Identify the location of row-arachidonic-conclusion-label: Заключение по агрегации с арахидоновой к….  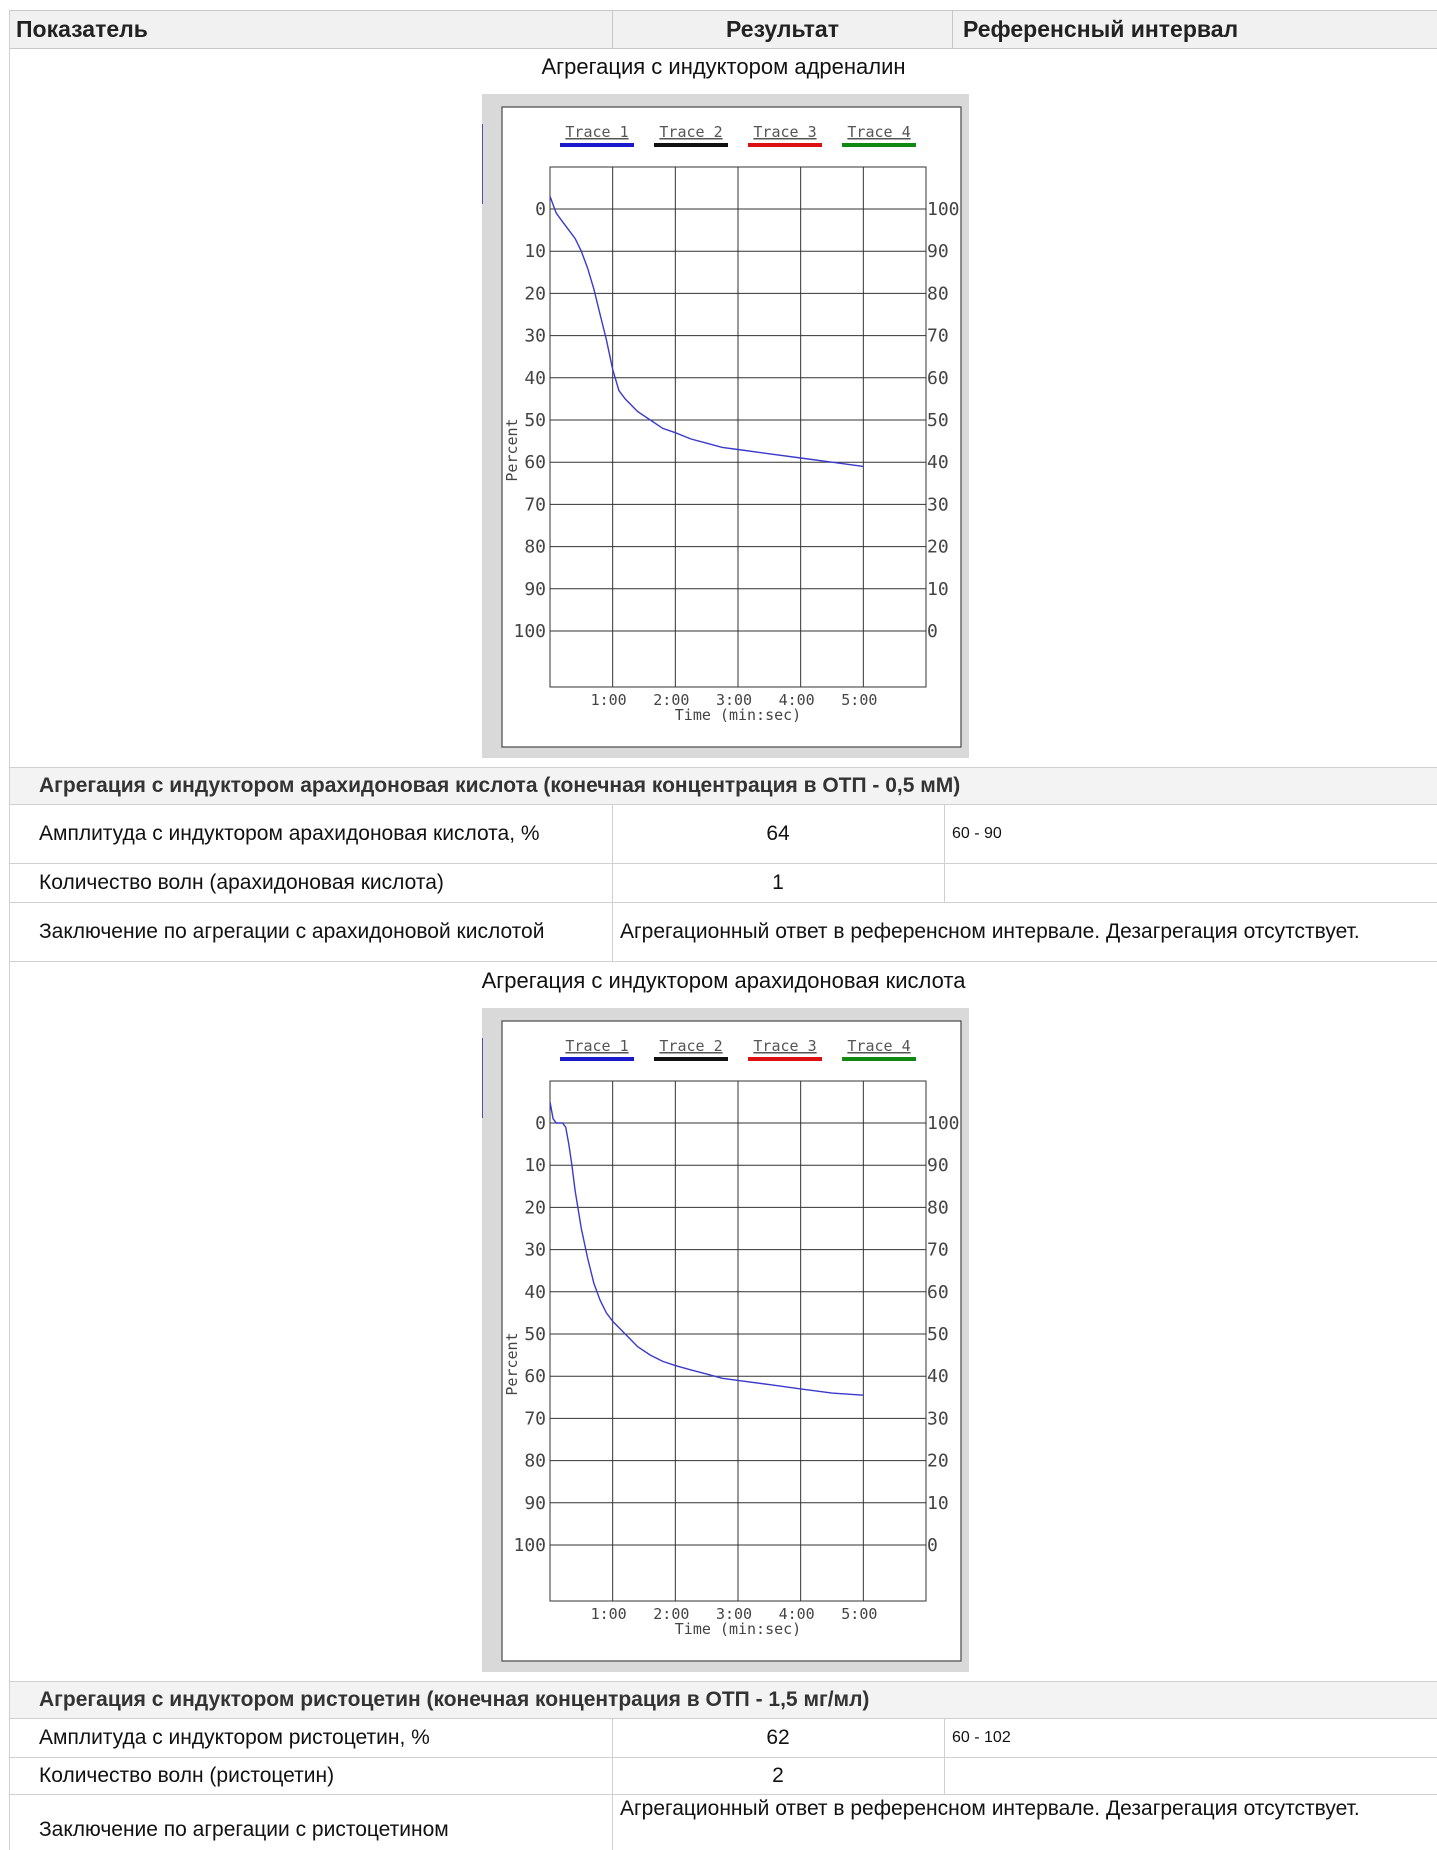
(311, 932).